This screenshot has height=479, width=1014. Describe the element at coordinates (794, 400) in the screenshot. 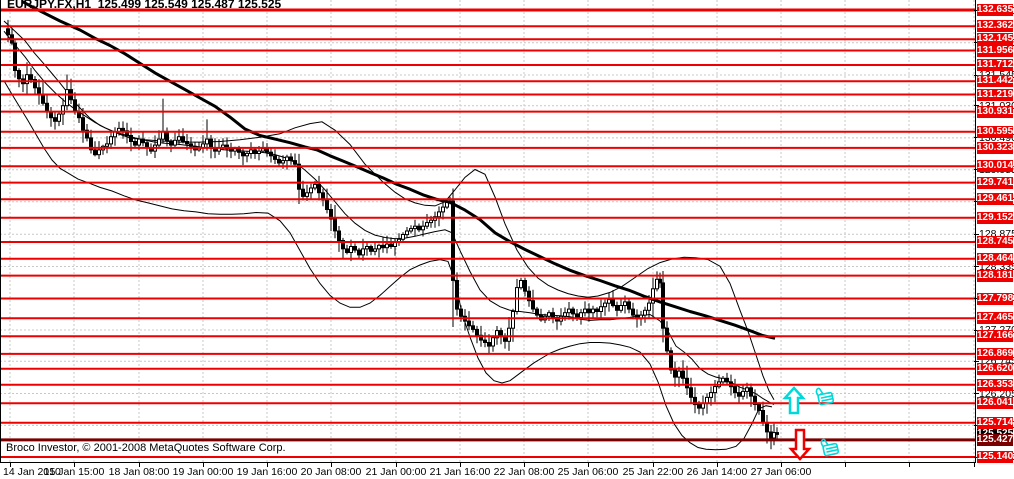

I see `up-arrow-icon` at that location.